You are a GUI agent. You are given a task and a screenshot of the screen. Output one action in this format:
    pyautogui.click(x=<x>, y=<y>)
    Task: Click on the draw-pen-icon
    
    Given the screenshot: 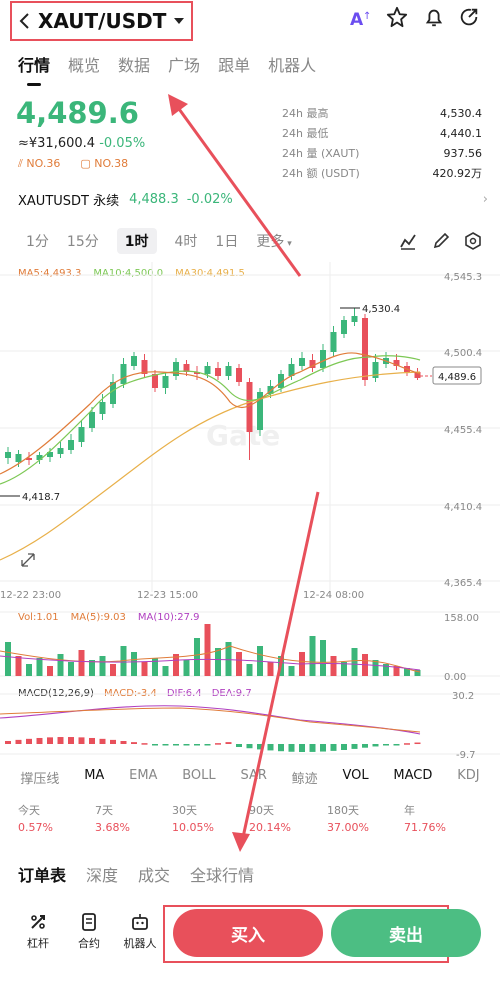 What is the action you would take?
    pyautogui.click(x=441, y=241)
    